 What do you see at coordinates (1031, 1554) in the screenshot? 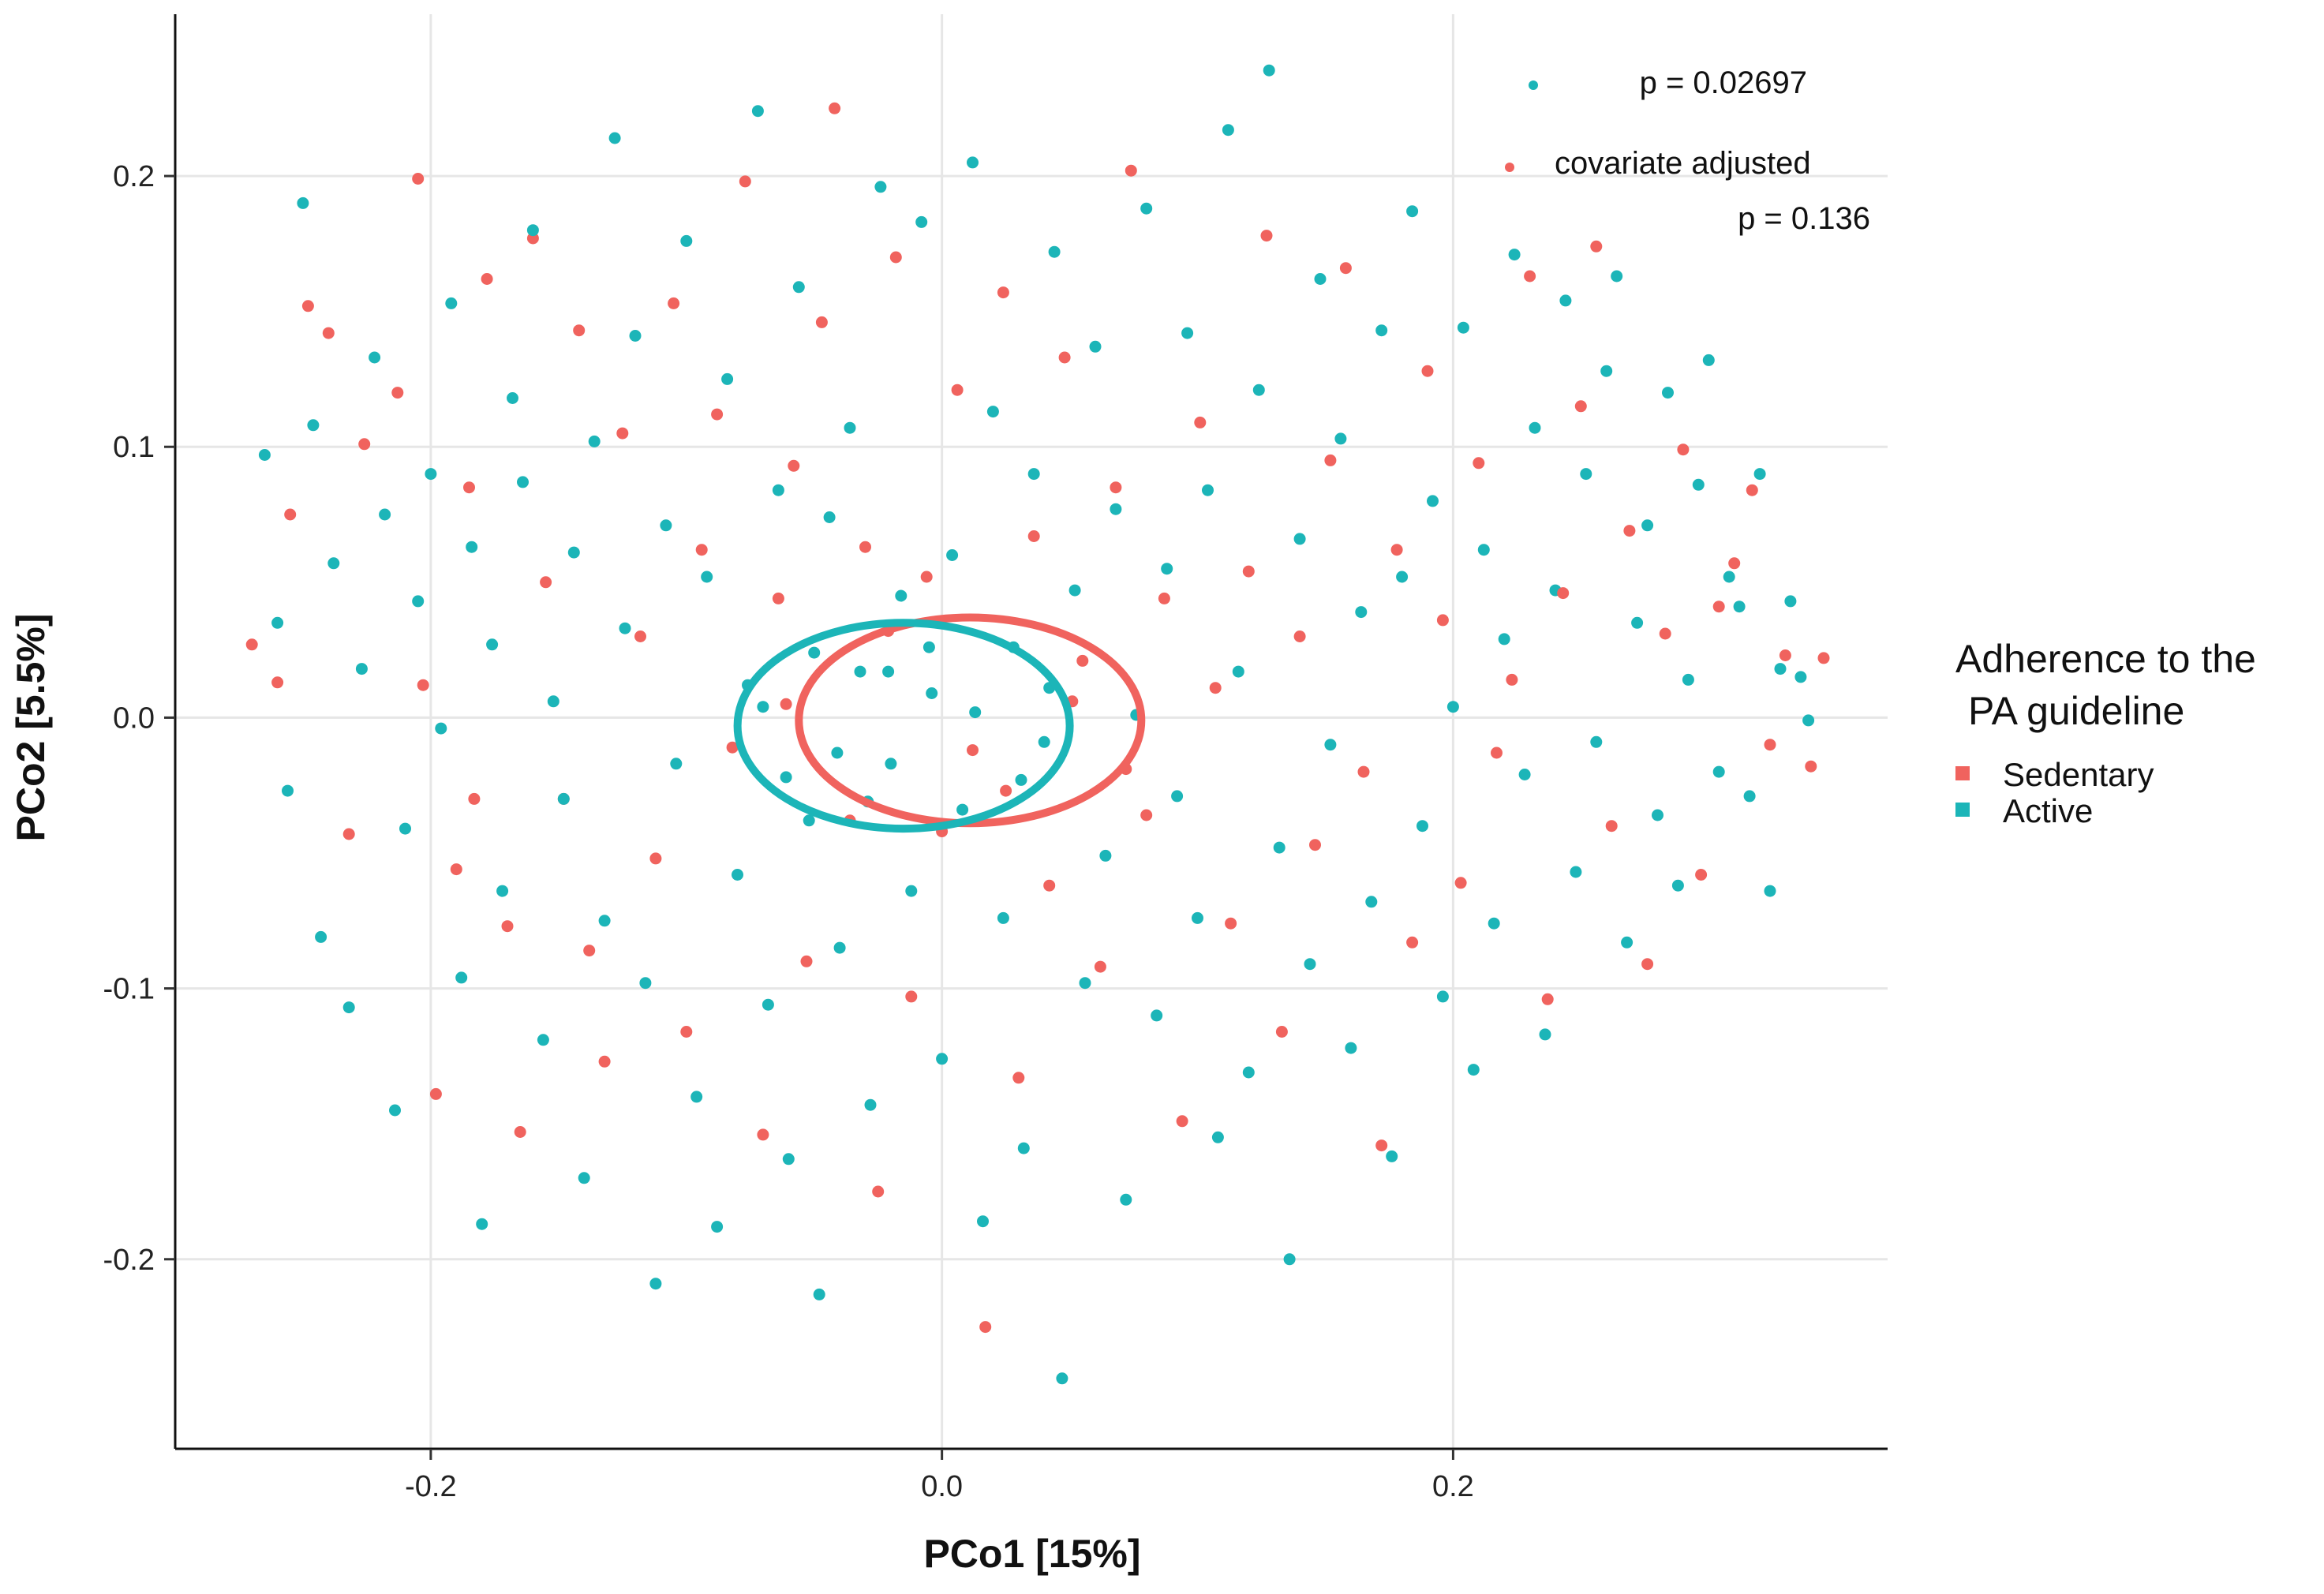
I see `x-axis-title: PCo1 [15%]` at bounding box center [1031, 1554].